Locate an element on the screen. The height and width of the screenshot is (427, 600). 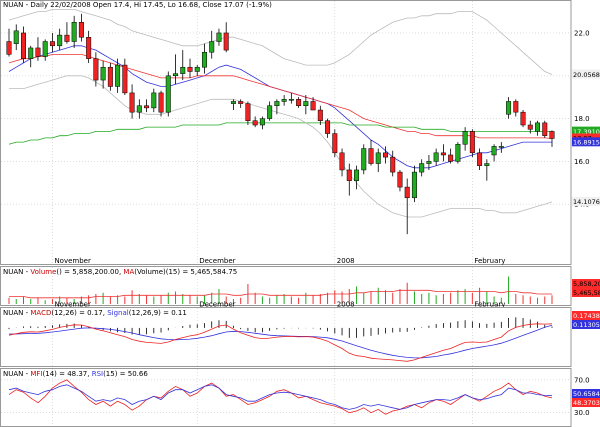
price-right-label-1: 17.3910 is located at coordinates (586, 132).